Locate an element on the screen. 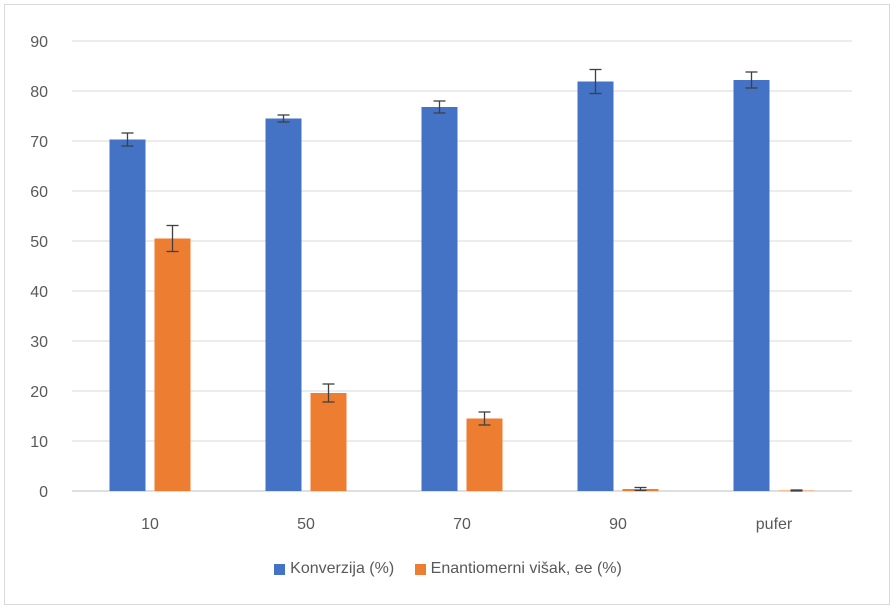 This screenshot has height=611, width=896. x-axis: 10 50 70 90 pufer is located at coordinates (467, 524).